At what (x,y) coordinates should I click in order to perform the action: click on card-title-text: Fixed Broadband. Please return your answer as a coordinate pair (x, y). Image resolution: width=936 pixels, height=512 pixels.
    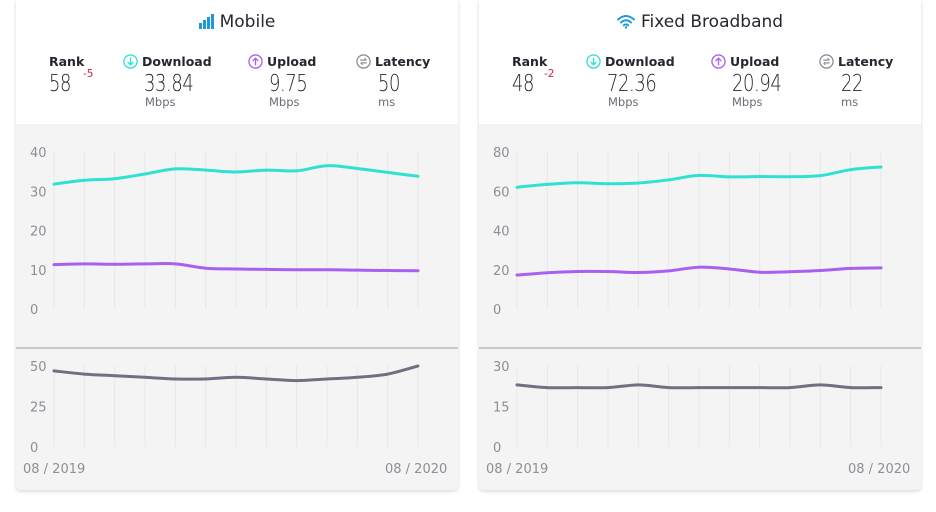
    Looking at the image, I should click on (712, 22).